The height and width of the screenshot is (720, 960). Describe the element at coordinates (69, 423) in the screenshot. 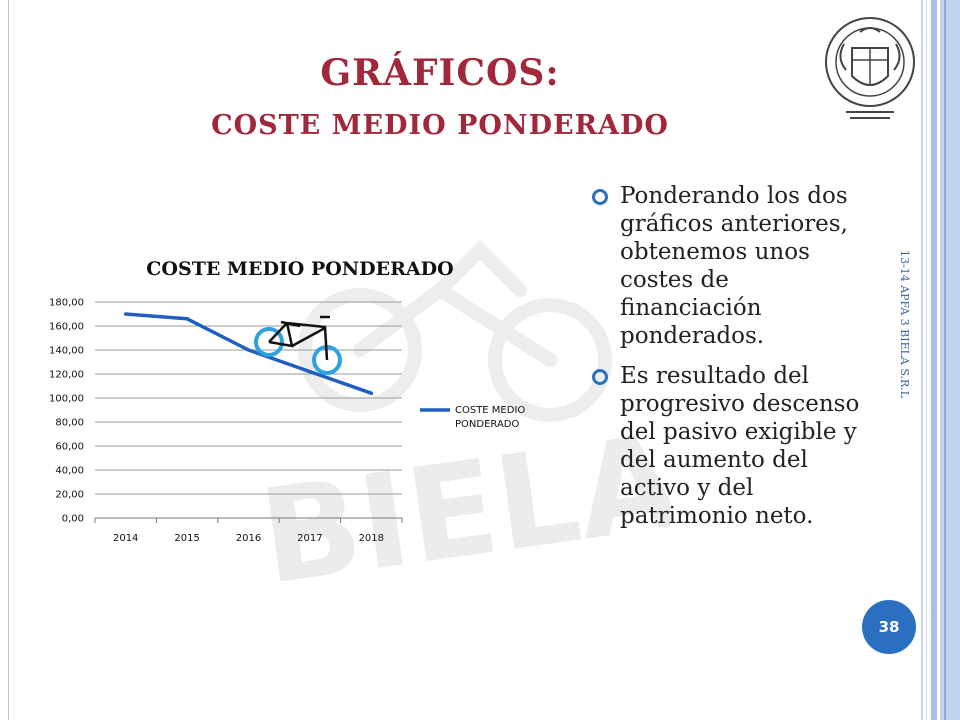

I see `y-tick-label: 80,00` at that location.